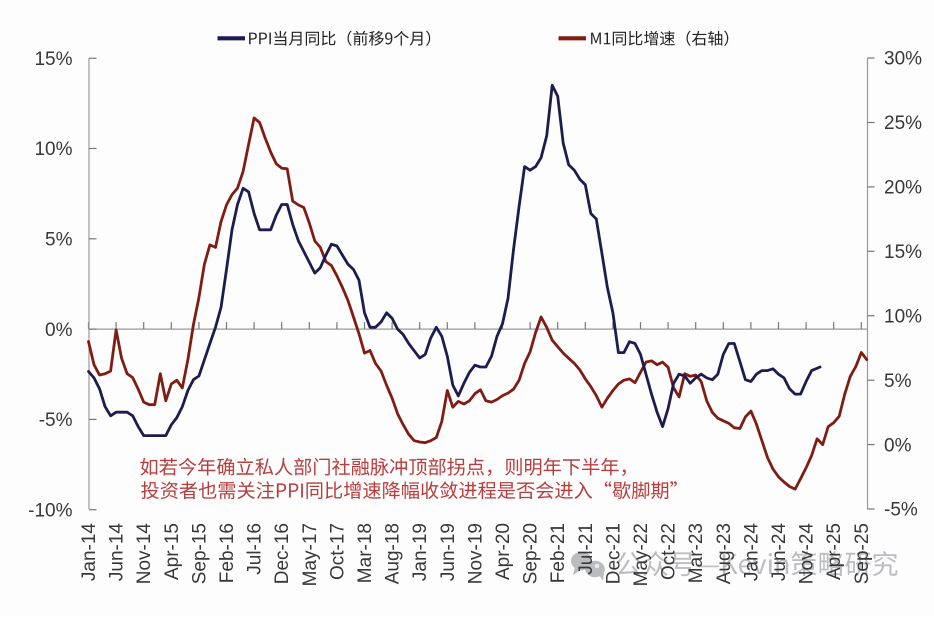 The height and width of the screenshot is (621, 934). What do you see at coordinates (834, 551) in the screenshot?
I see `svg-text: Apr-25` at bounding box center [834, 551].